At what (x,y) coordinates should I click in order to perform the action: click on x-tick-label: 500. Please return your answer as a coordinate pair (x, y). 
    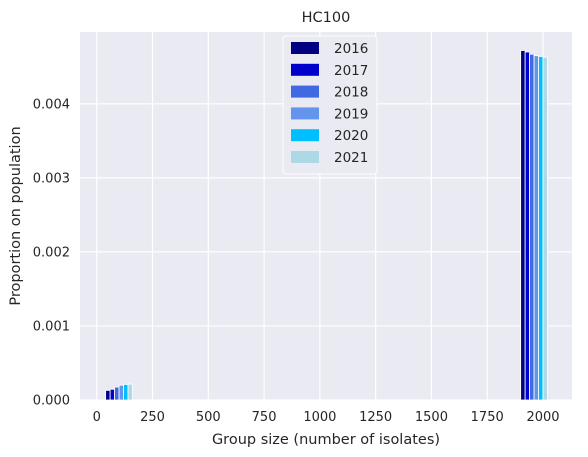
    Looking at the image, I should click on (208, 417).